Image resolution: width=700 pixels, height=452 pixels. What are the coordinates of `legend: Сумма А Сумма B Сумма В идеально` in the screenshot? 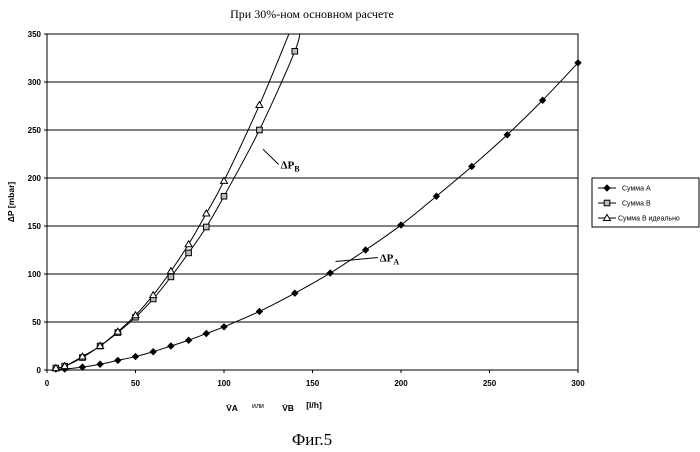 It's located at (645, 202).